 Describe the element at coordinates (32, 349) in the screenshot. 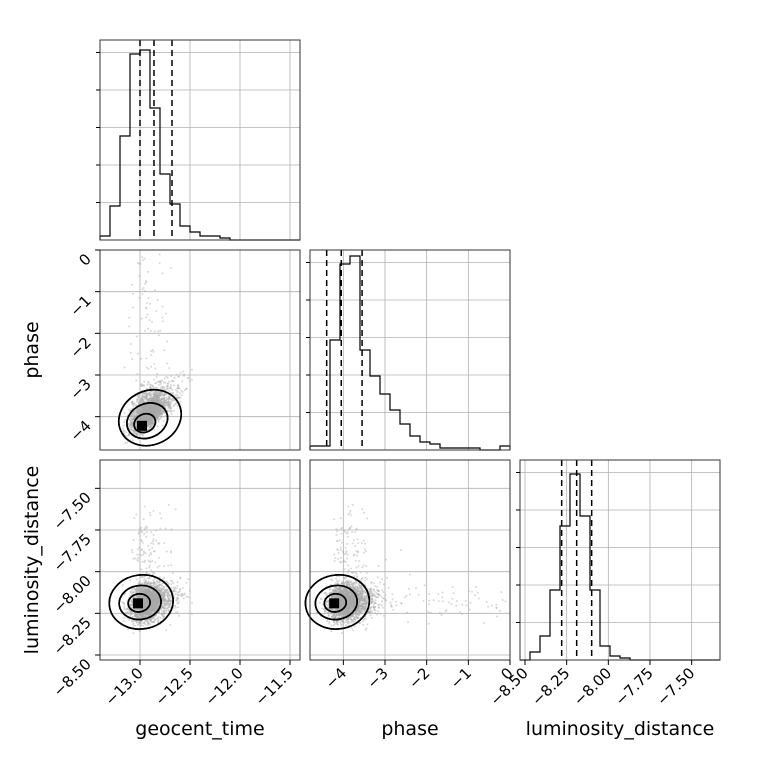

I see `y-axis-label-phase: phase` at that location.